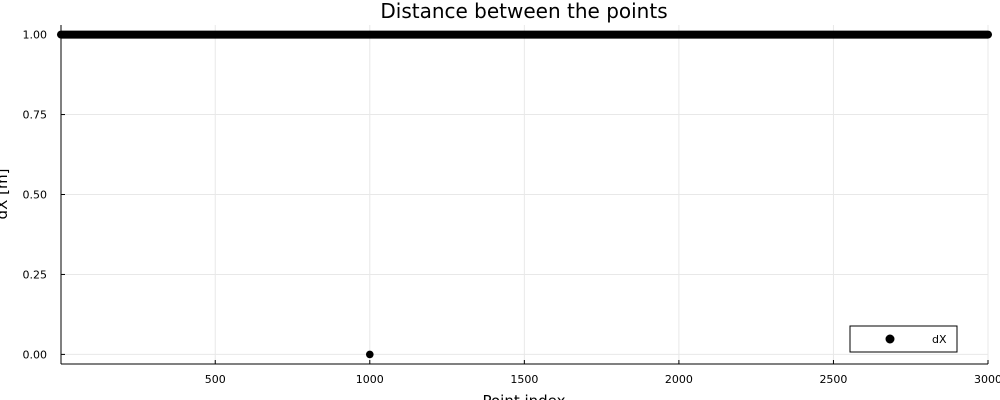 Image resolution: width=1000 pixels, height=400 pixels. What do you see at coordinates (939, 339) in the screenshot?
I see `legend-label: dX` at bounding box center [939, 339].